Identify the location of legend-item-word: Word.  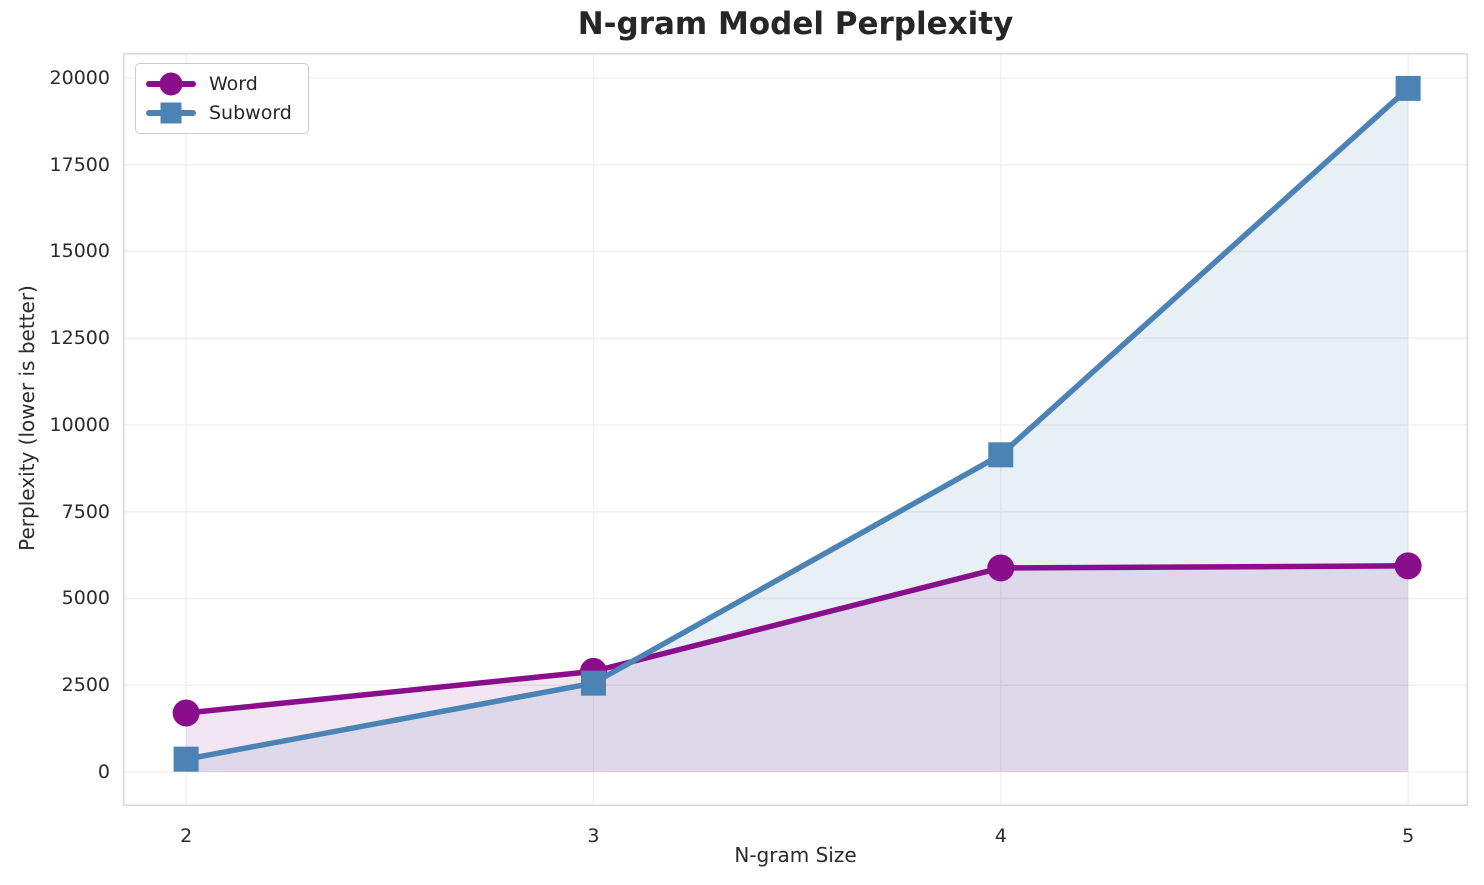
(219, 84).